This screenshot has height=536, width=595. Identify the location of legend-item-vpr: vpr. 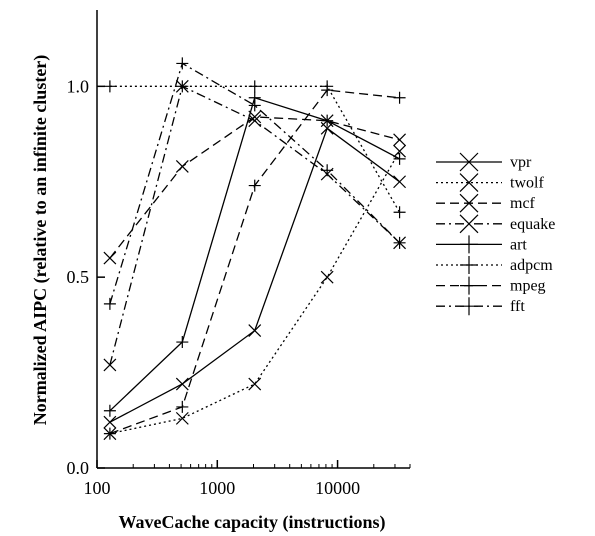
(484, 162).